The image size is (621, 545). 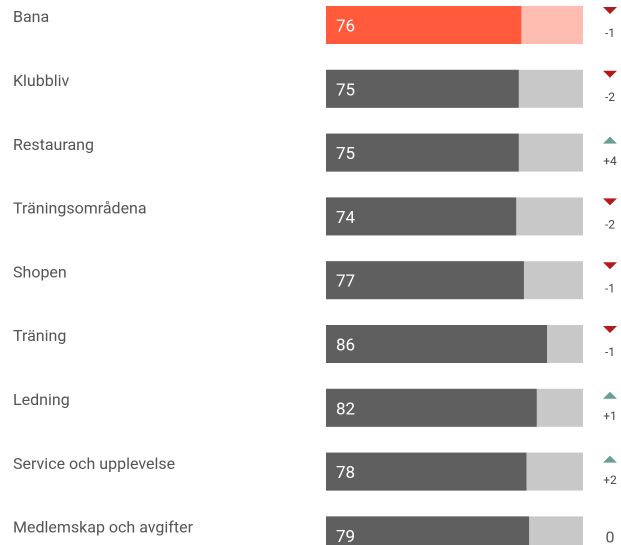 What do you see at coordinates (610, 416) in the screenshot?
I see `change-label: +1` at bounding box center [610, 416].